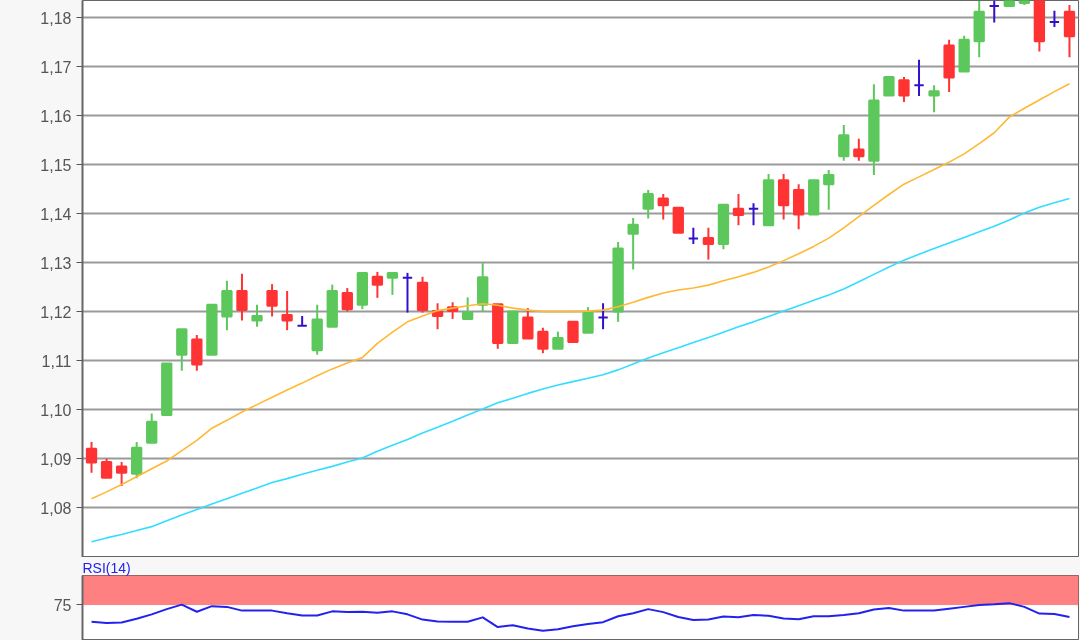 This screenshot has width=1080, height=640. What do you see at coordinates (56, 18) in the screenshot?
I see `y-tick-label: 1,18` at bounding box center [56, 18].